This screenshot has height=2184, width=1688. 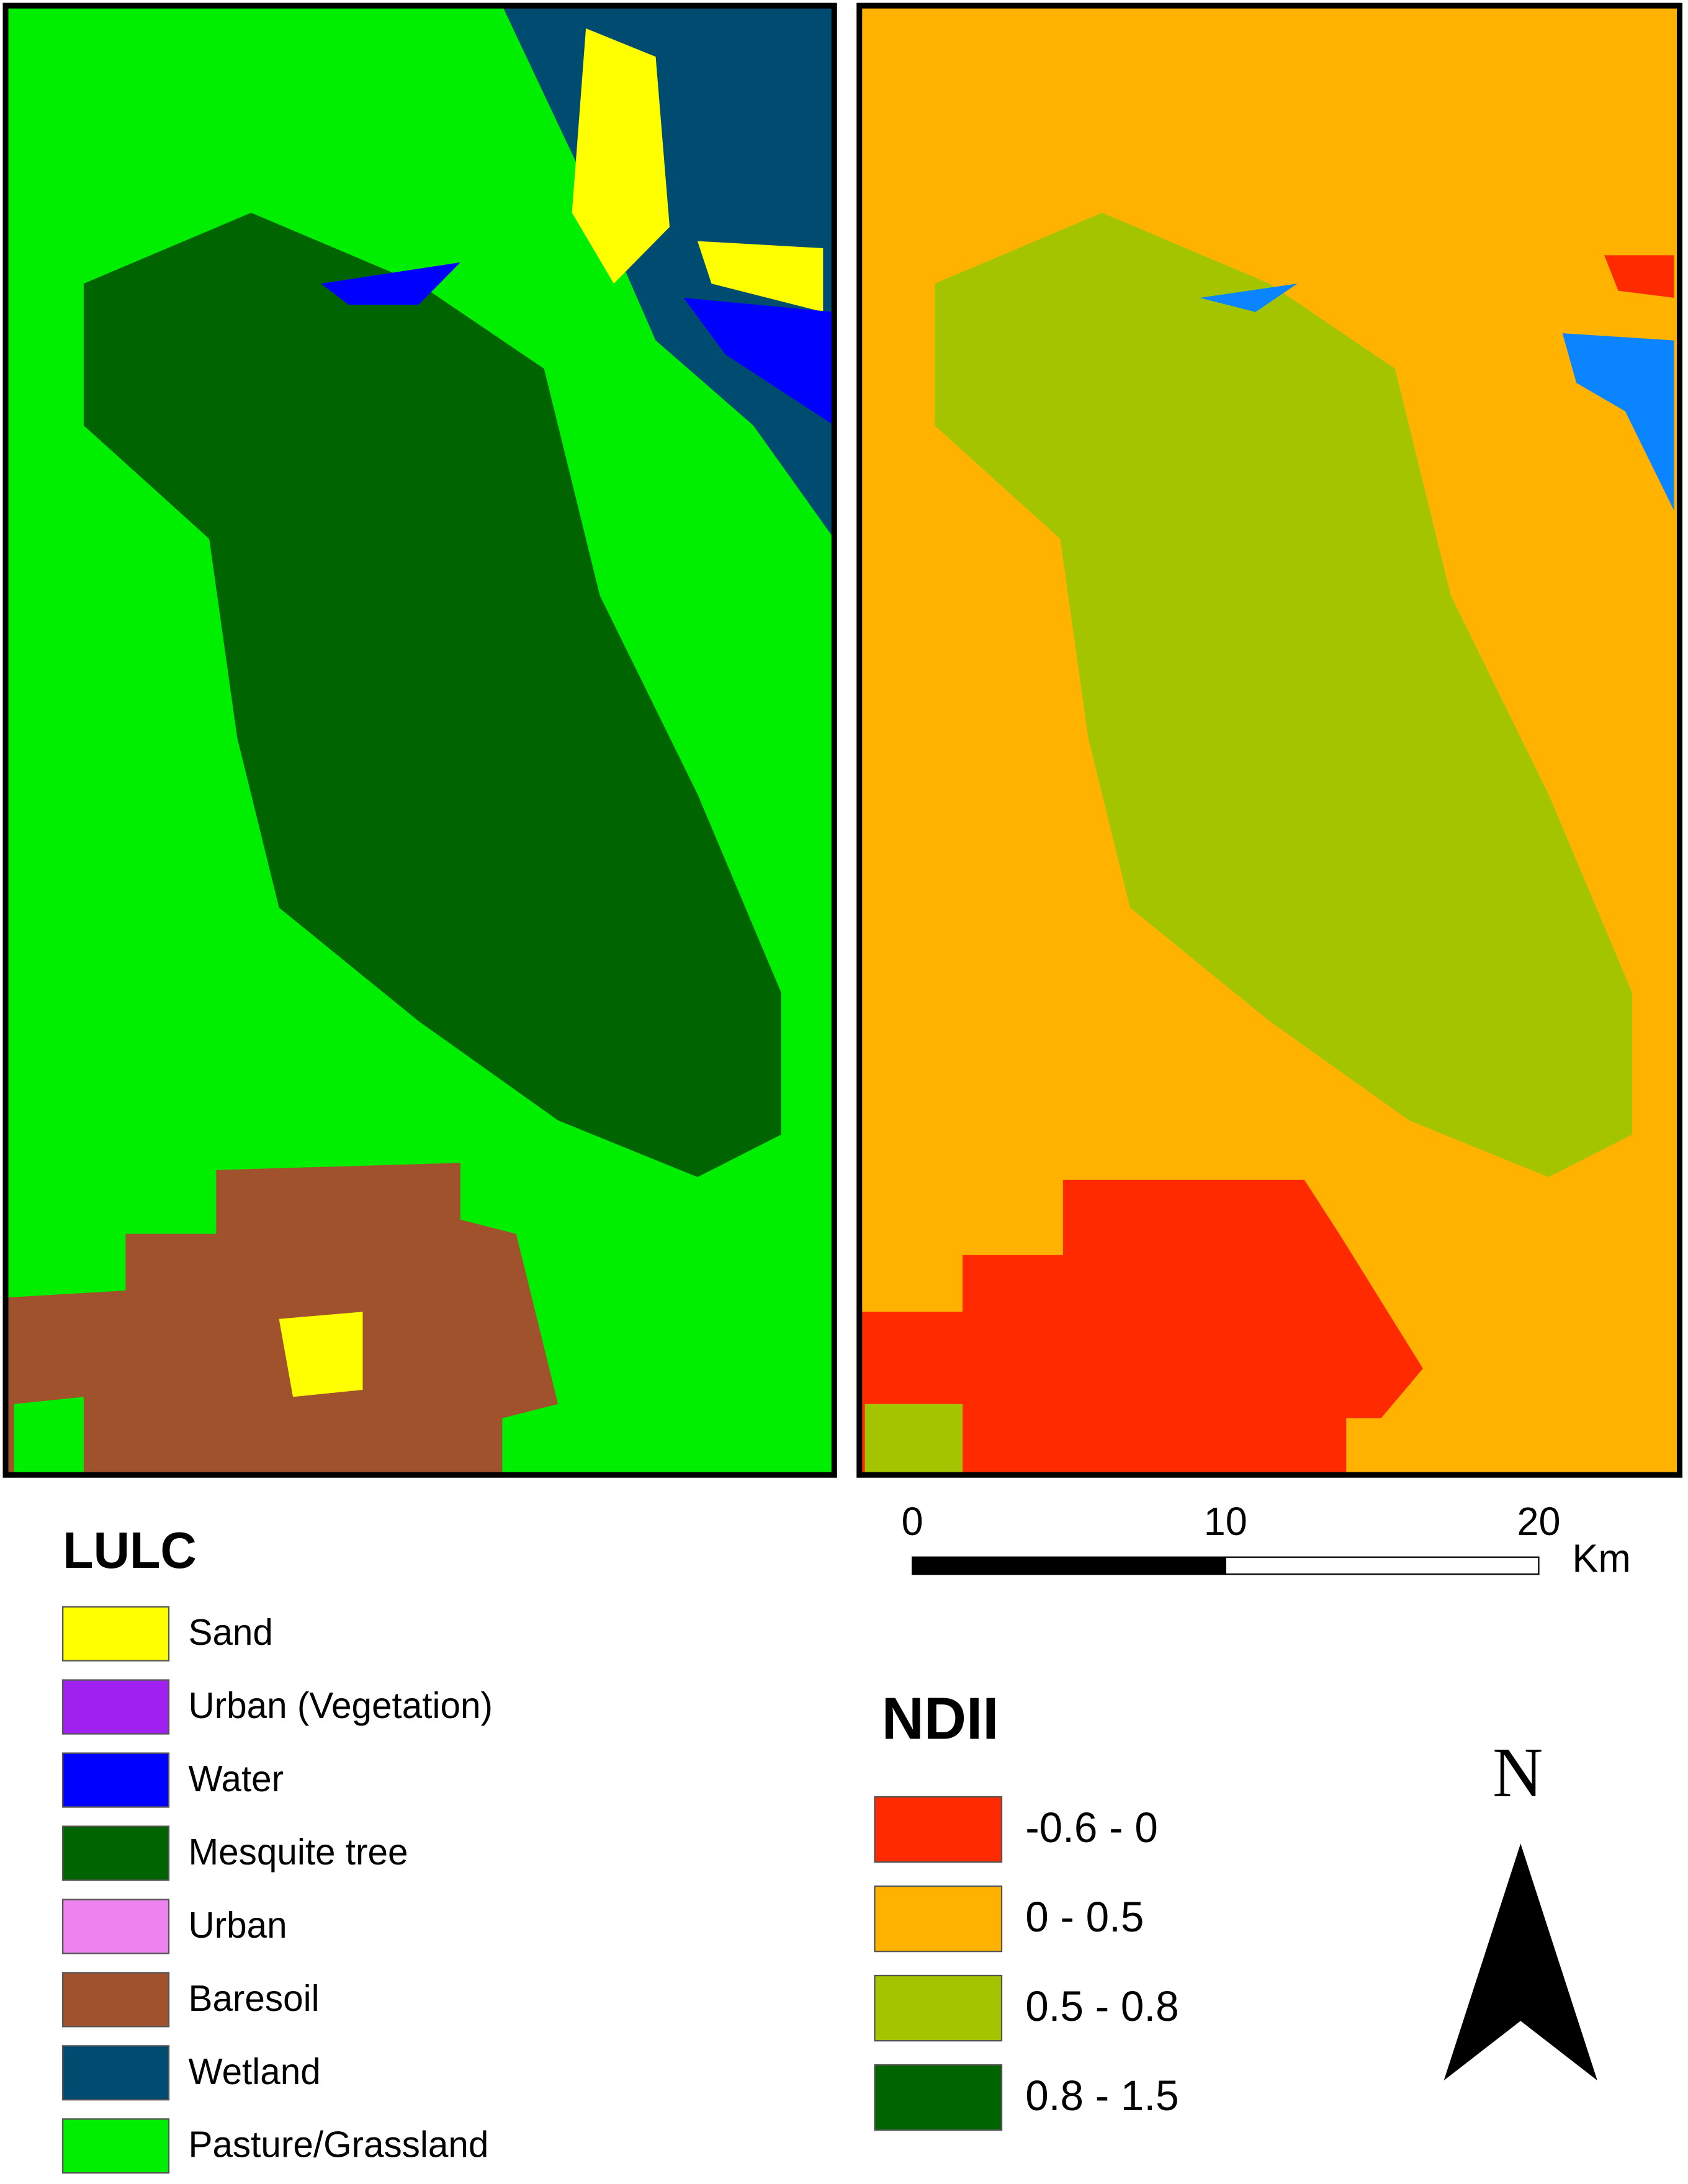 I want to click on legend-label: Urban (Vegetation), so click(x=340, y=1706).